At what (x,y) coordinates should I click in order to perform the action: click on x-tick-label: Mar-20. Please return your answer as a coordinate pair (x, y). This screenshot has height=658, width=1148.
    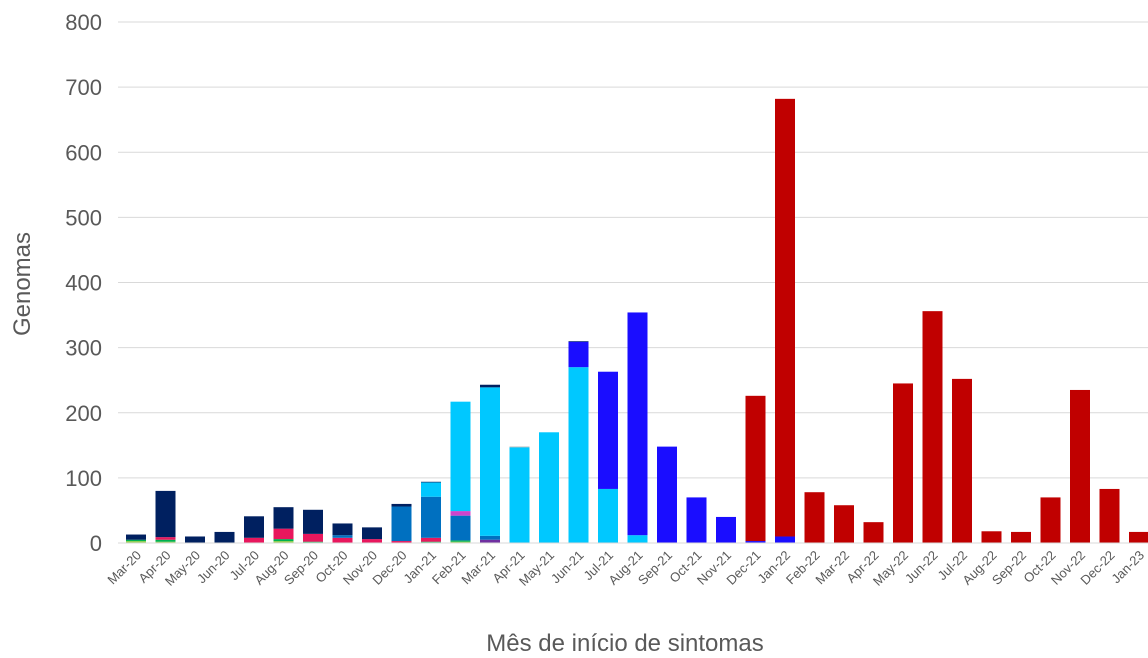
    Looking at the image, I should click on (124, 568).